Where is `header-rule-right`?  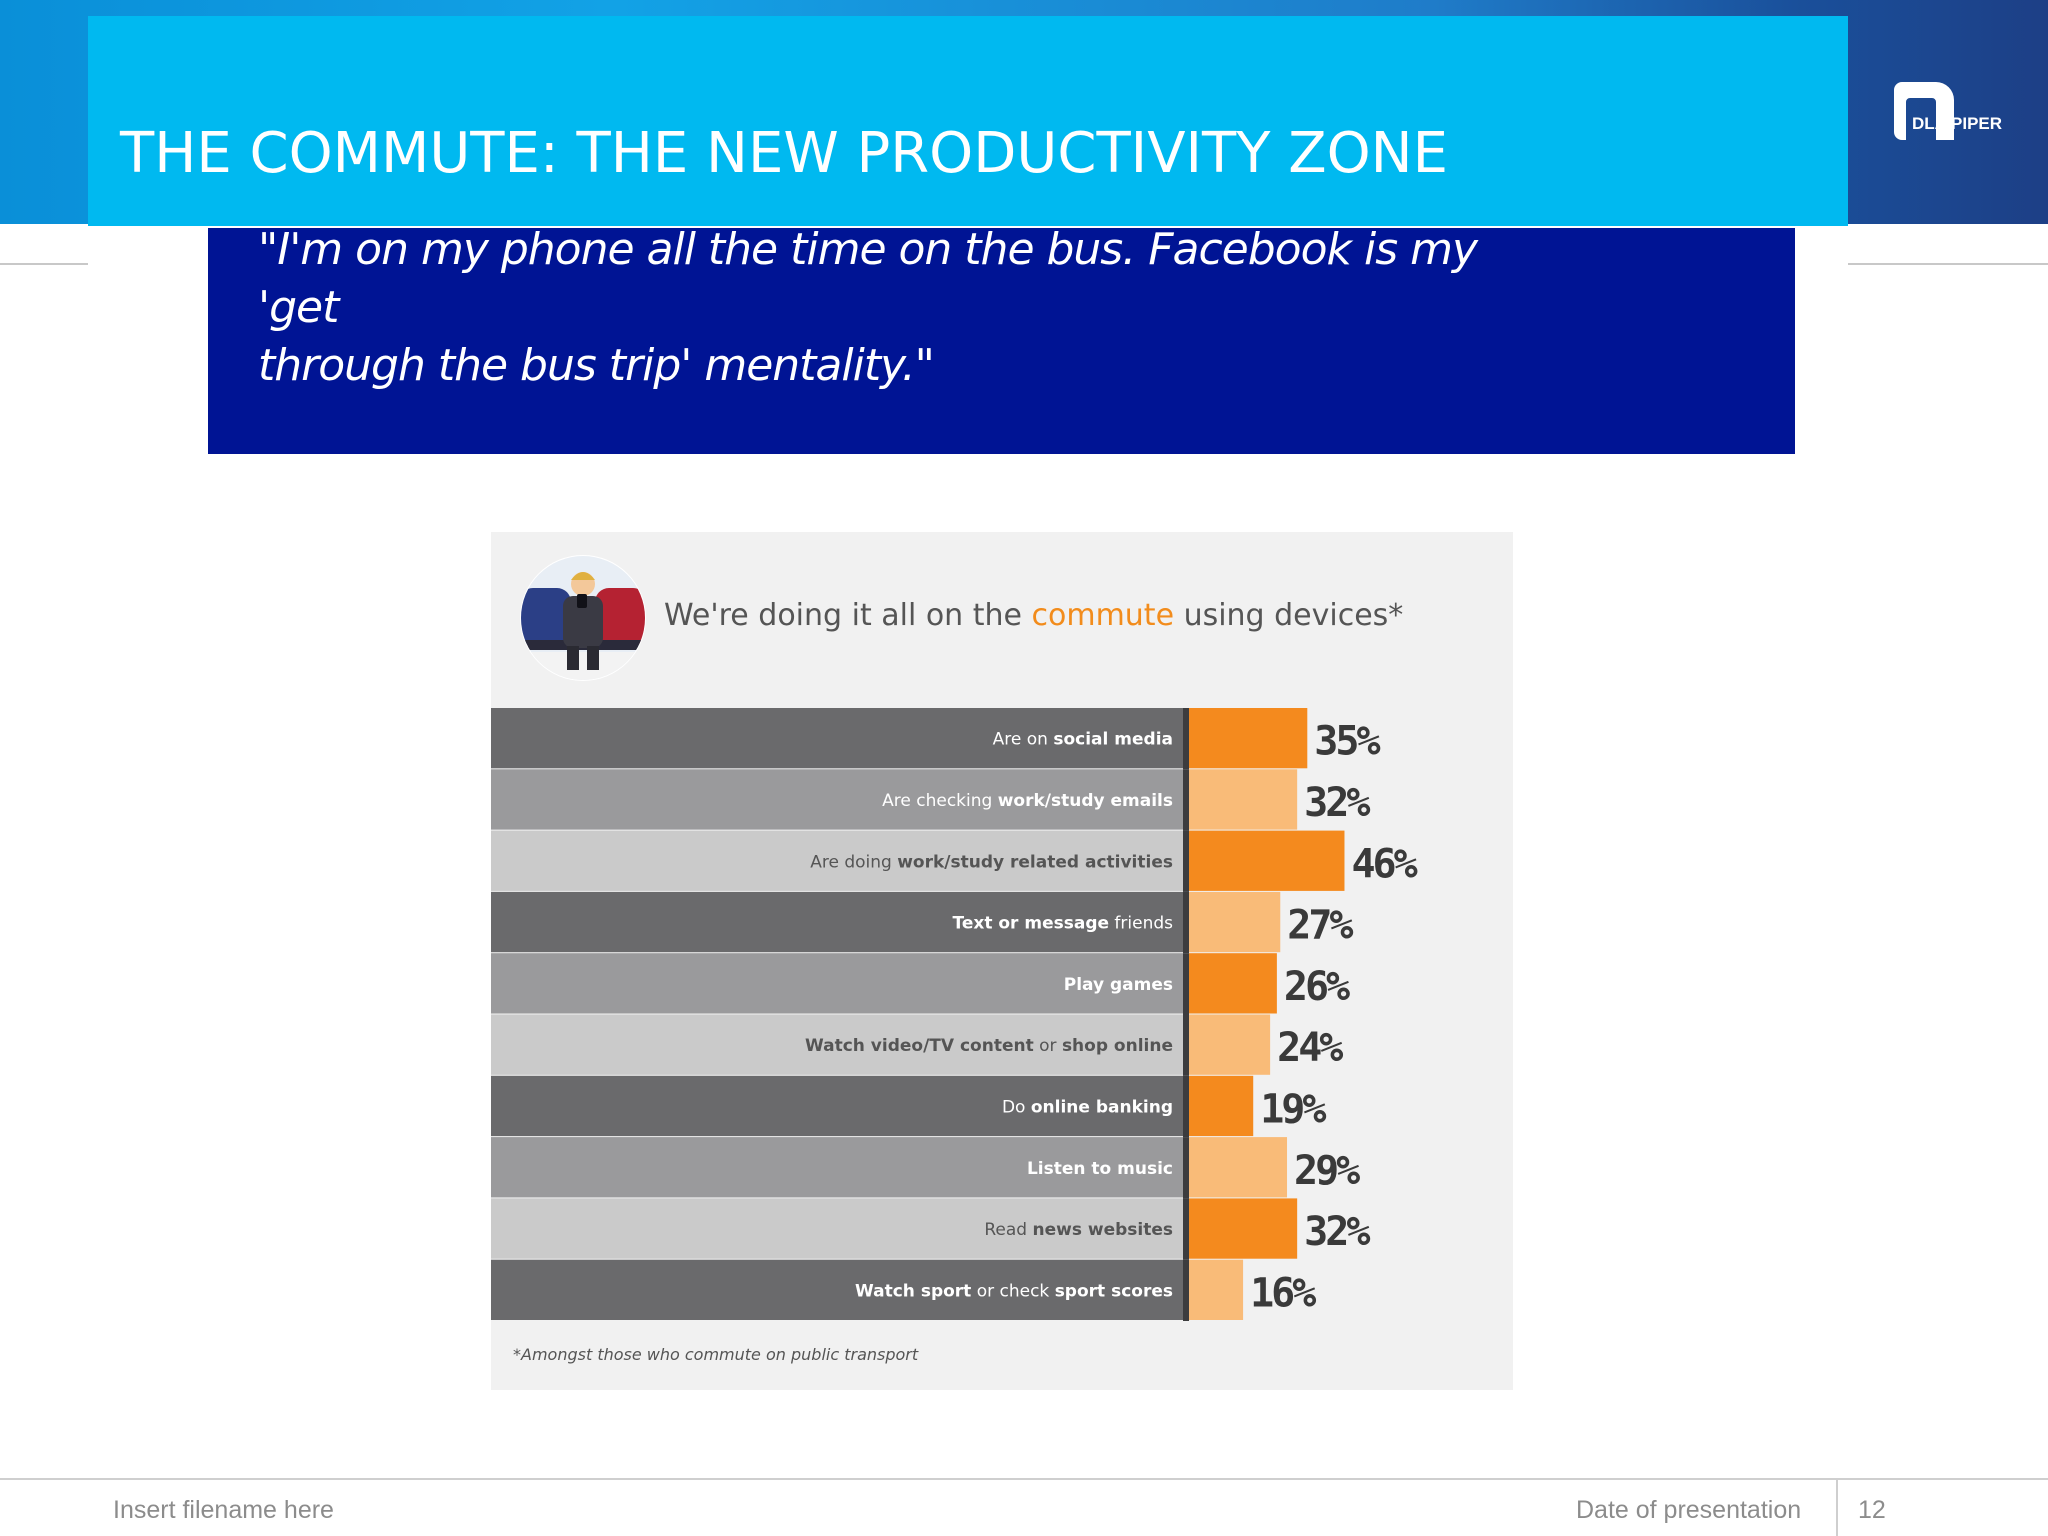
header-rule-right is located at coordinates (1948, 264).